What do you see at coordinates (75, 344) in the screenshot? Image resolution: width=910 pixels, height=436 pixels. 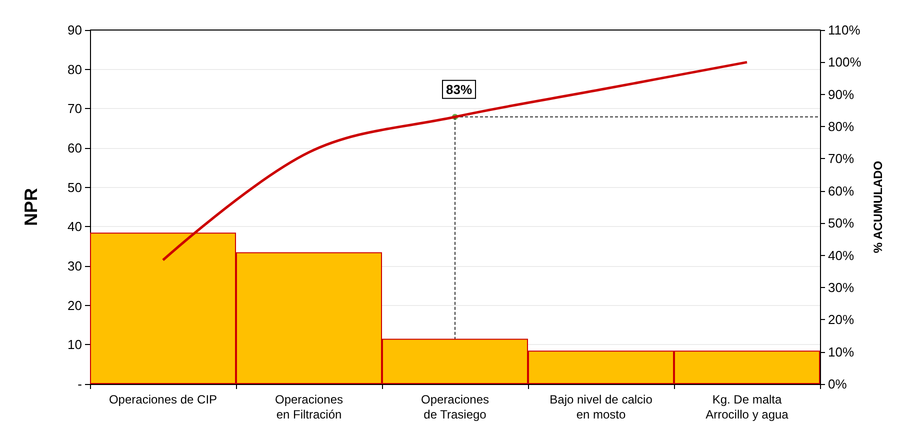 I see `y-tick-label: 10` at bounding box center [75, 344].